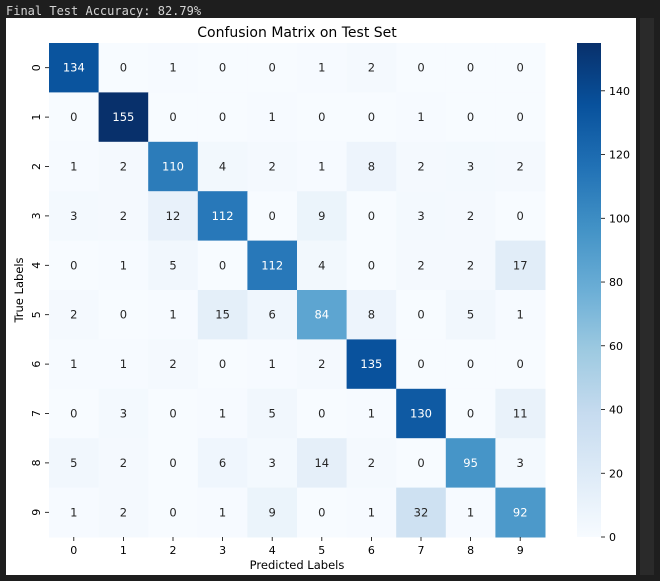  Describe the element at coordinates (36, 265) in the screenshot. I see `y-tick-label: 4` at that location.